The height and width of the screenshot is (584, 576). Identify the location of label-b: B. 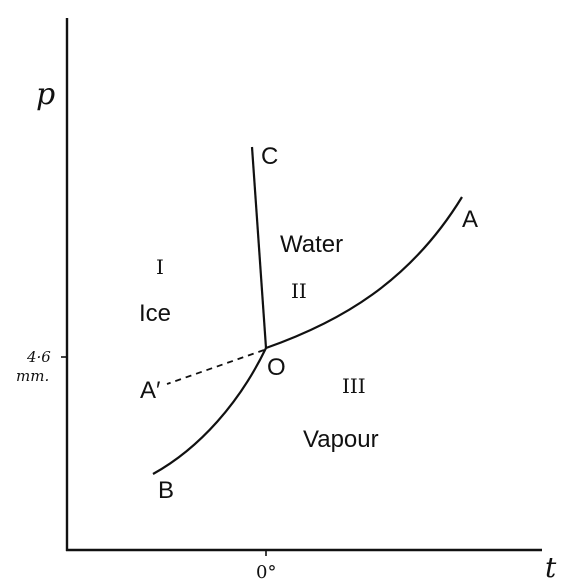
(166, 490).